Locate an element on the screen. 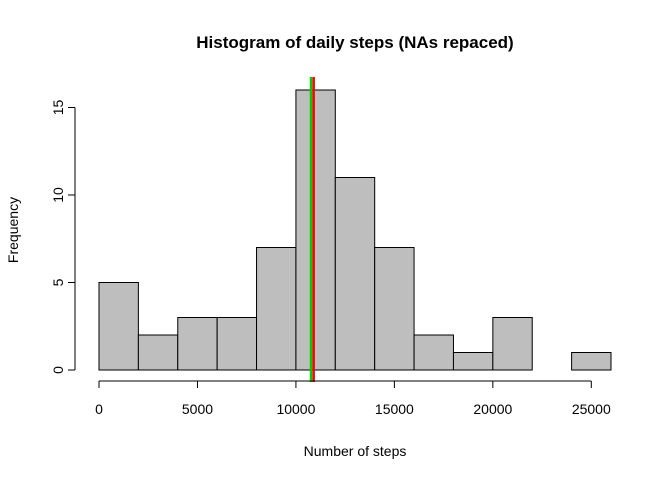  x-tick-label: 20000 is located at coordinates (492, 409).